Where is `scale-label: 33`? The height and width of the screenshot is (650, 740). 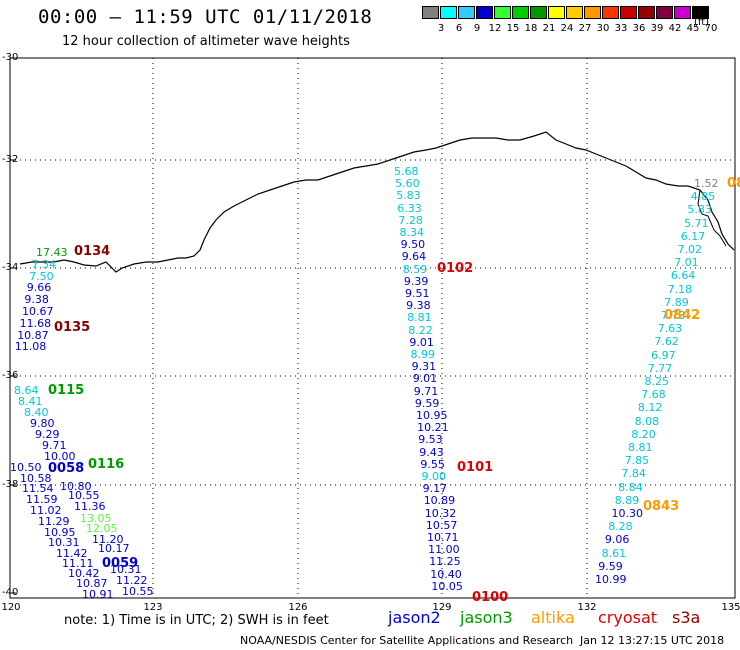 scale-label: 33 is located at coordinates (621, 28).